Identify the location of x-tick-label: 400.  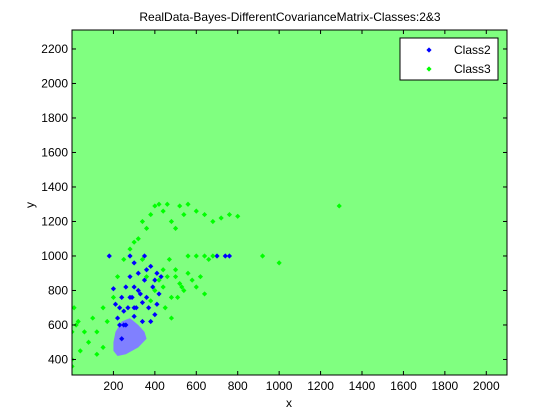
(155, 386).